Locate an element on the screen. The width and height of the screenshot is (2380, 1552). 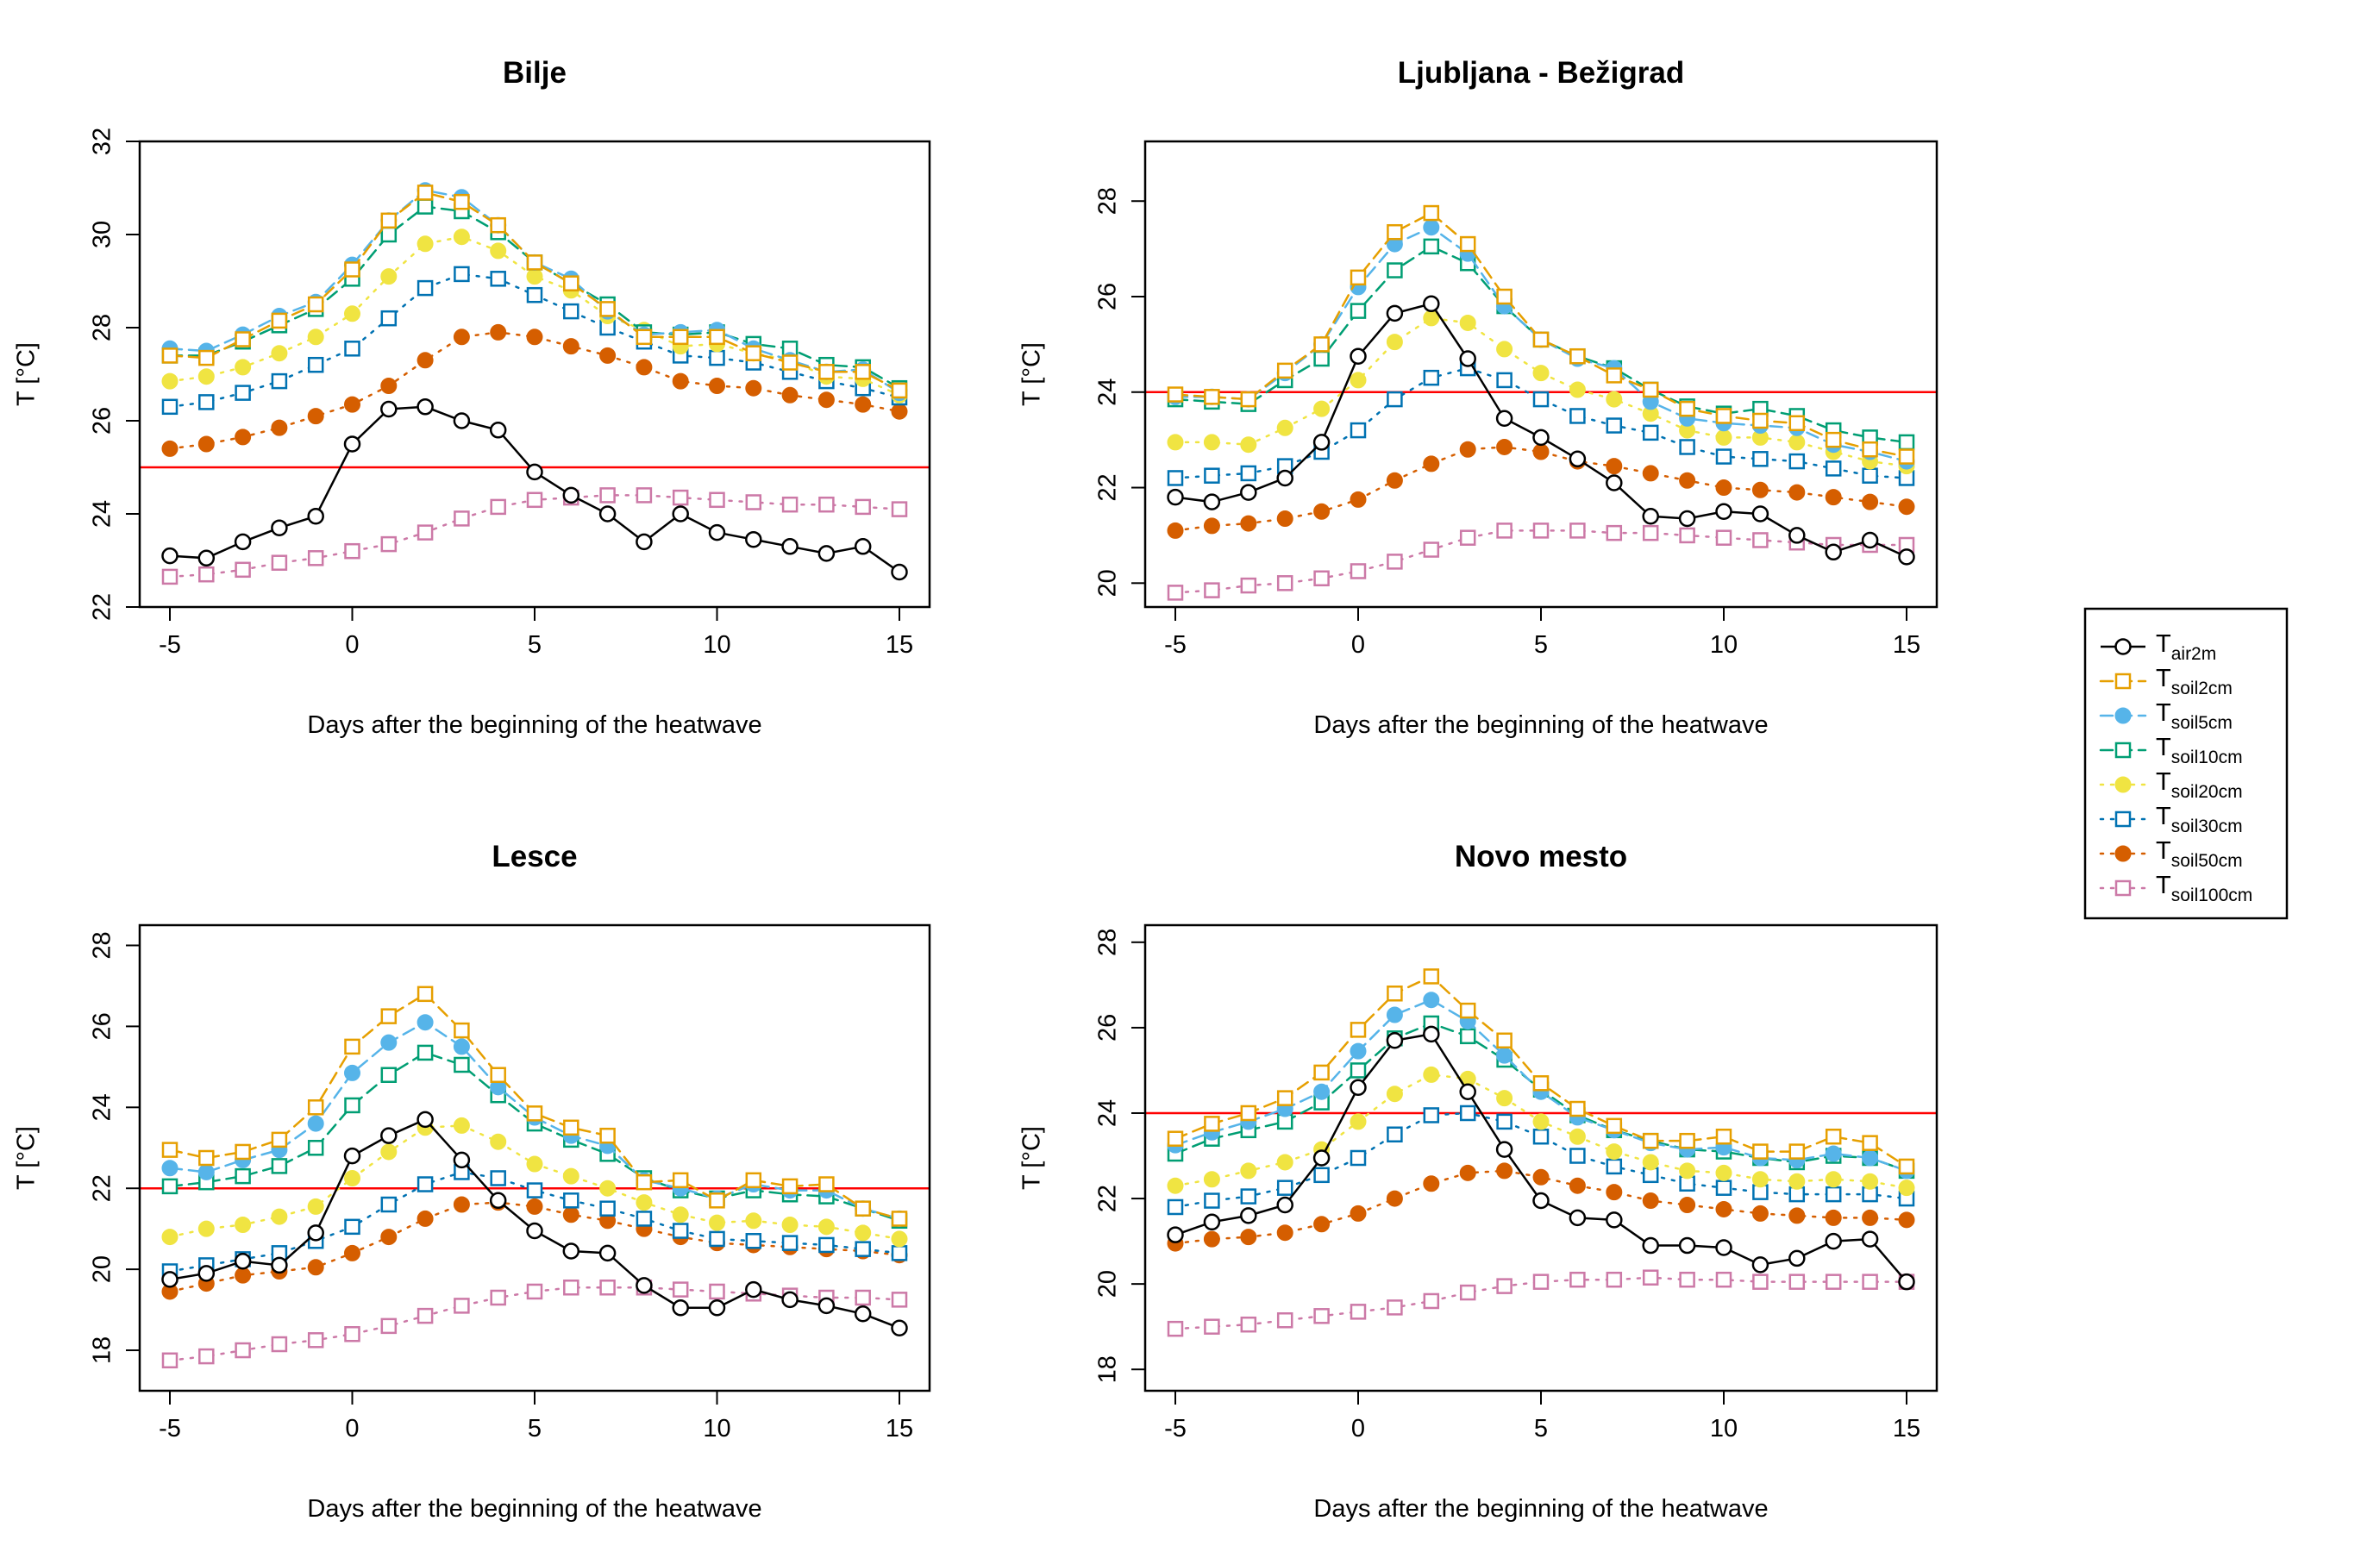
x-tick-label: 15 is located at coordinates (1907, 1429).